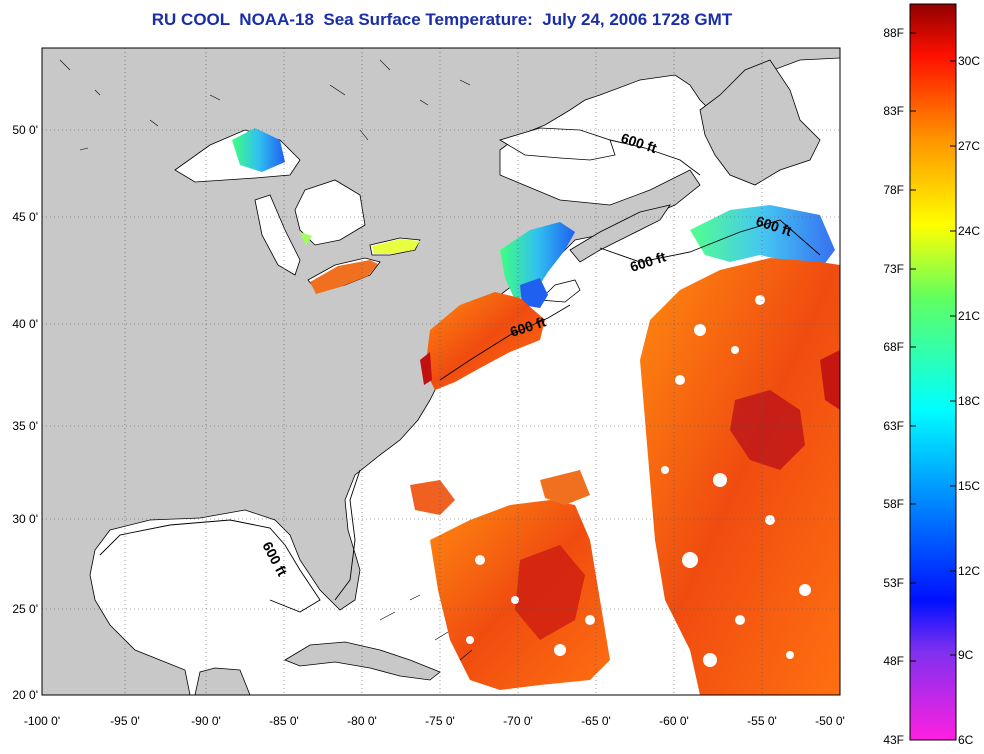 The height and width of the screenshot is (754, 984). What do you see at coordinates (969, 571) in the screenshot?
I see `colorbar-c-label: 12C` at bounding box center [969, 571].